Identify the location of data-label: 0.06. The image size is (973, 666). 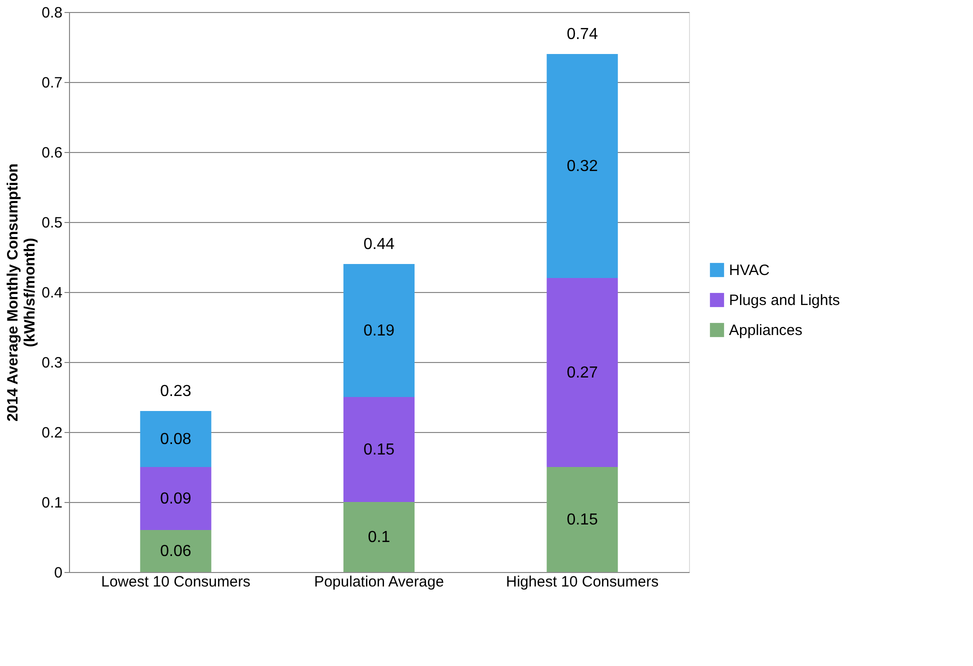
(176, 551).